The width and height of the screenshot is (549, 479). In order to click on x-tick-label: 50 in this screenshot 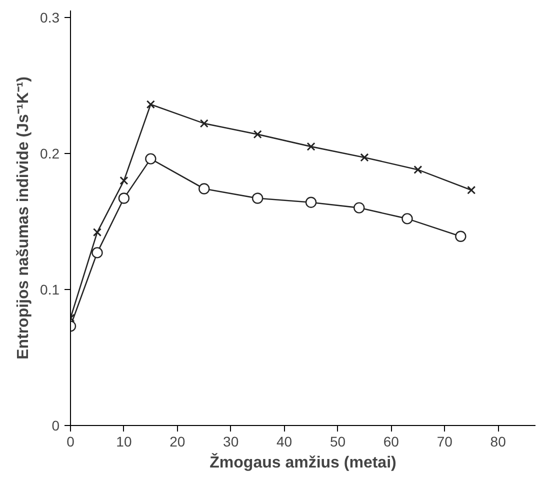, I will do `click(338, 442)`.